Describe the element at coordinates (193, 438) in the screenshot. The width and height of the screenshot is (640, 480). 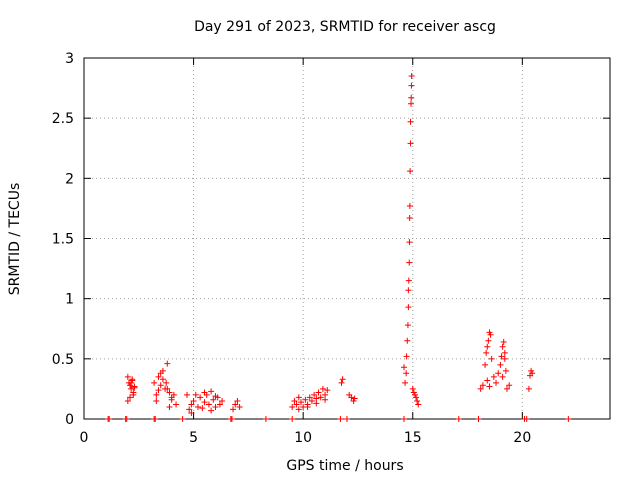
I see `x-tick-label: 5` at that location.